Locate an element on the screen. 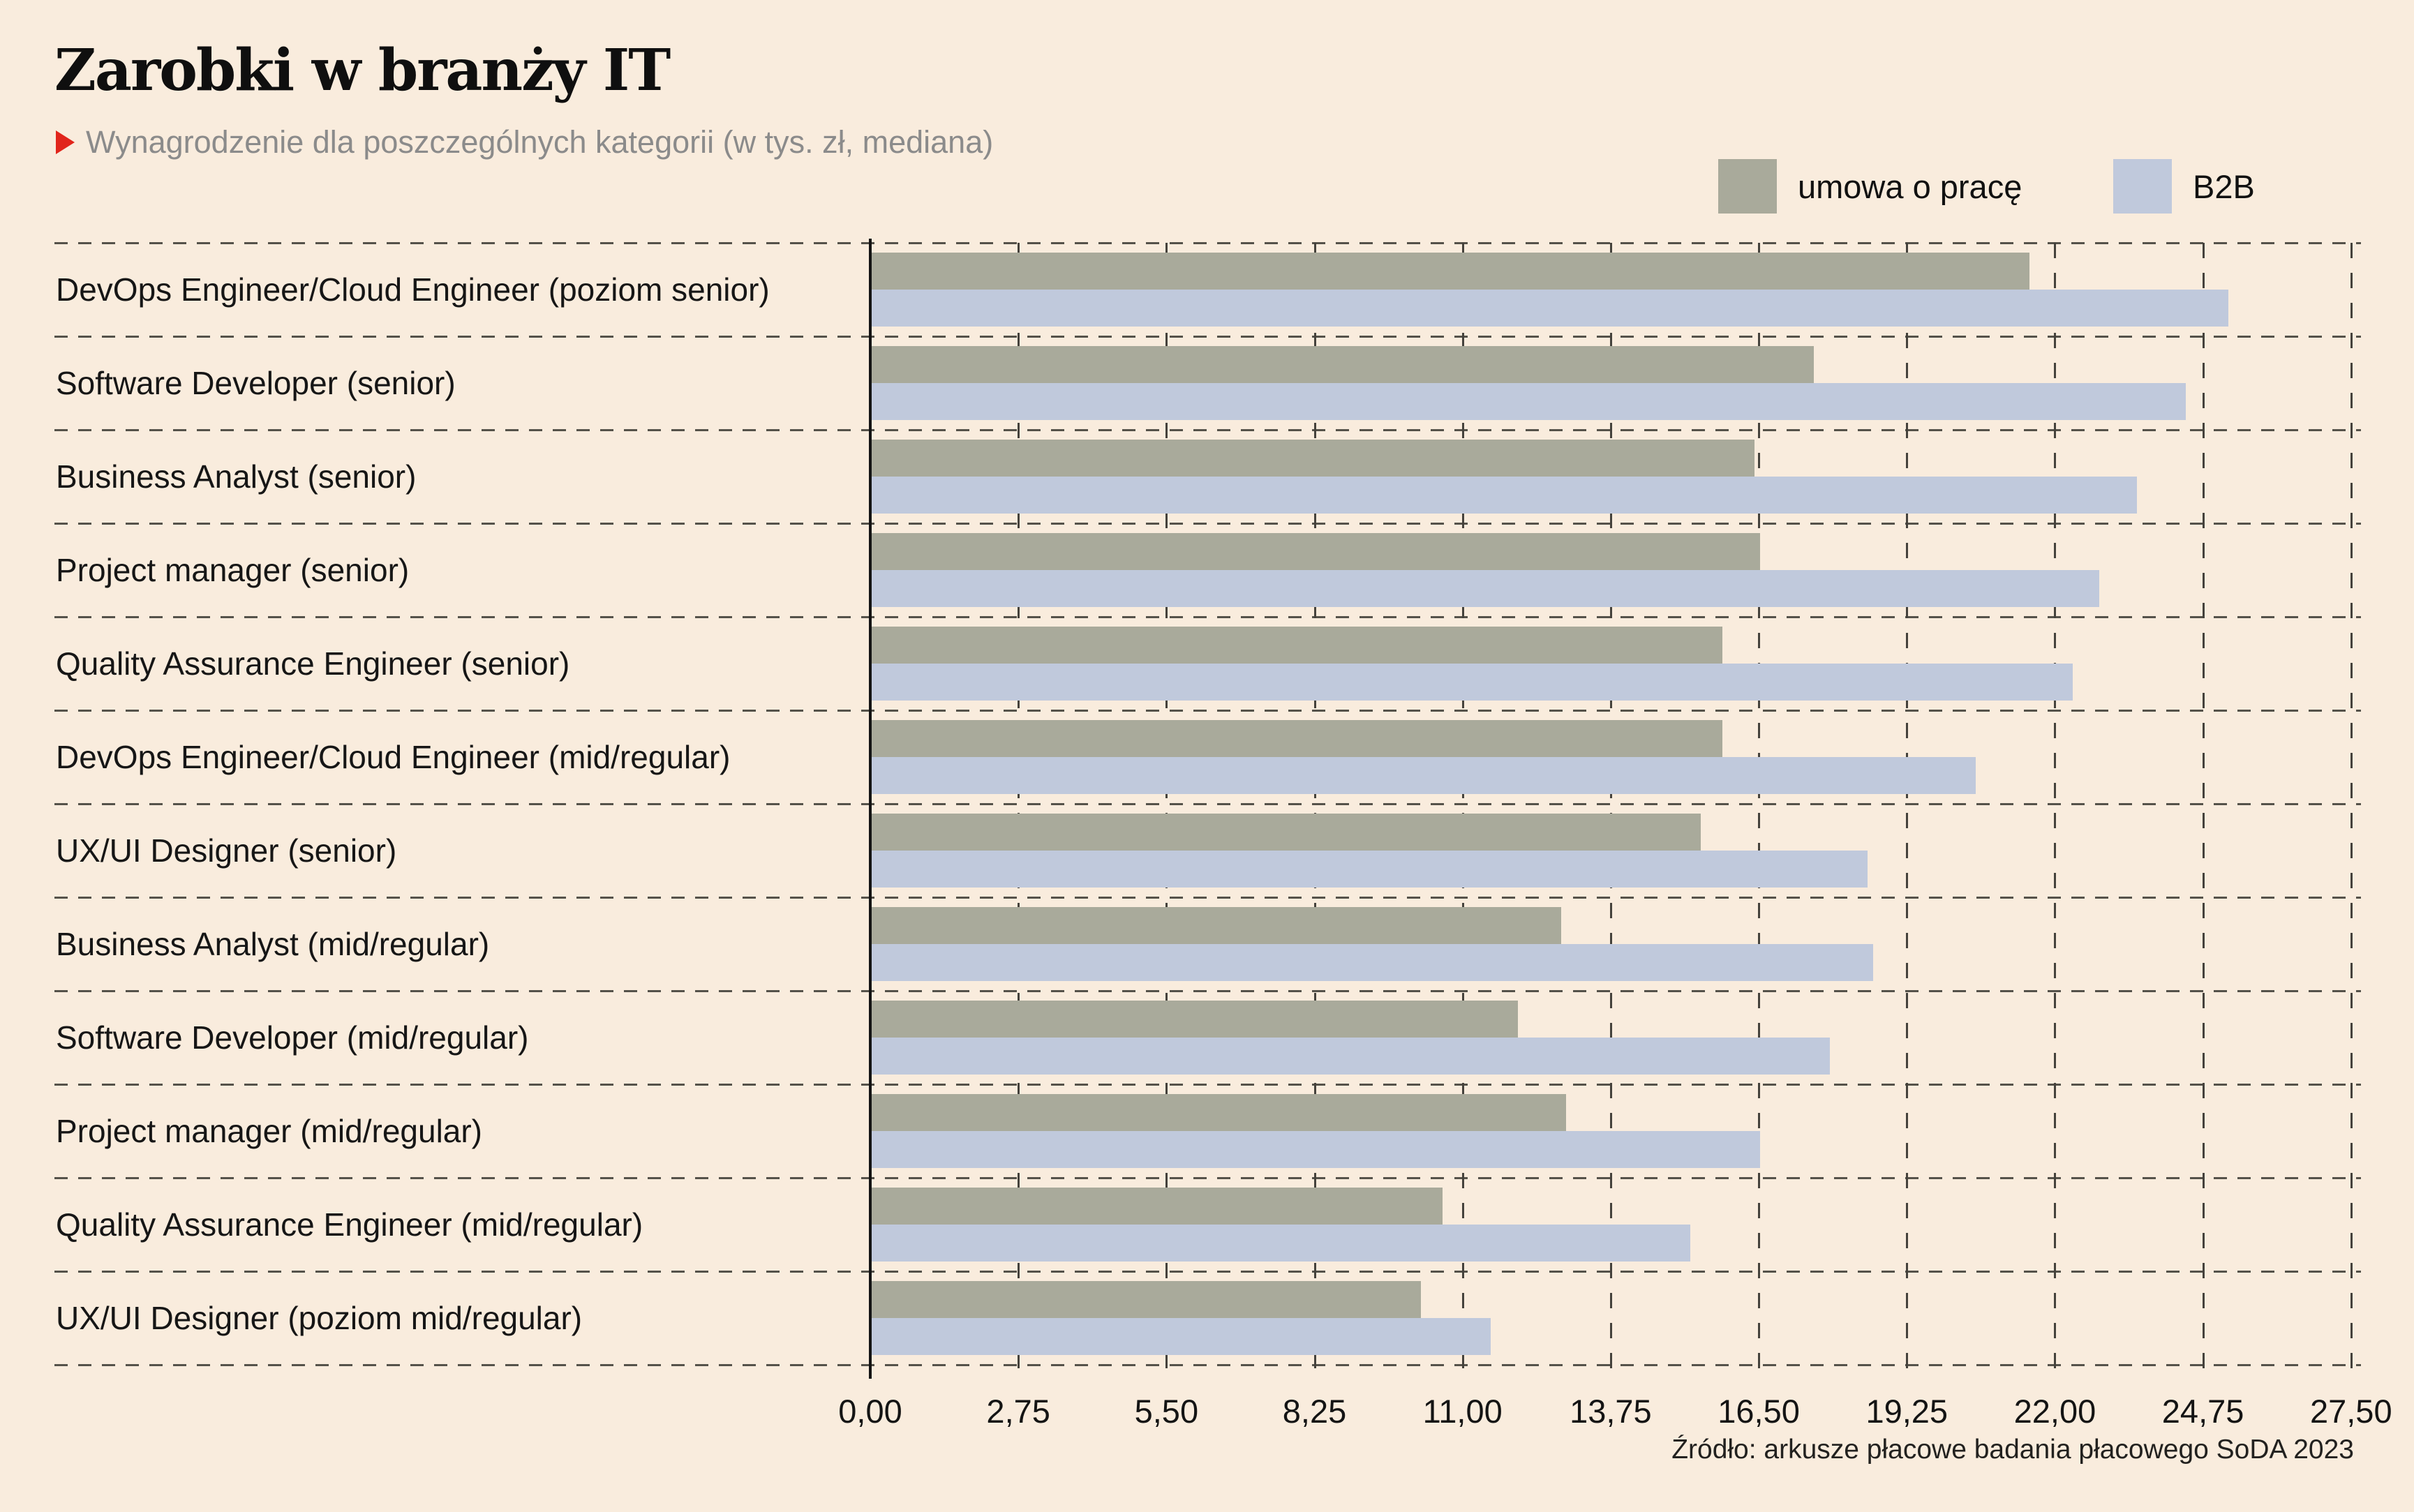 This screenshot has width=2414, height=1512. legend-swatch-b2b is located at coordinates (2143, 186).